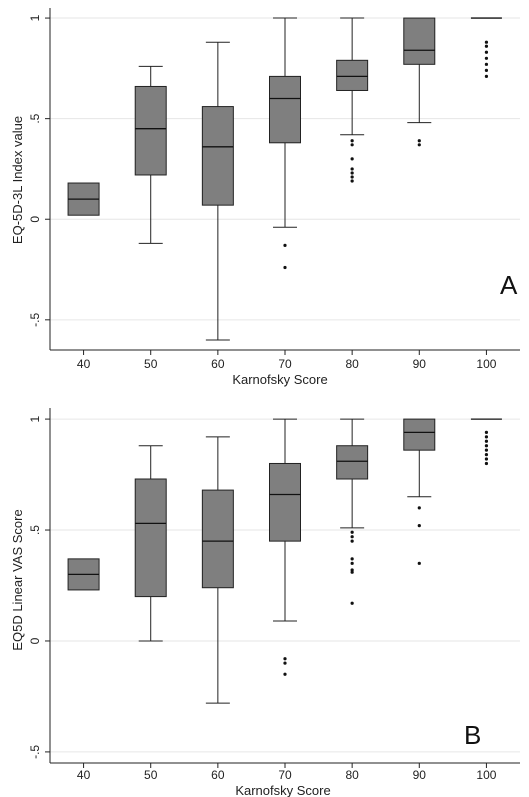 The height and width of the screenshot is (797, 529). Describe the element at coordinates (17, 579) in the screenshot. I see `y-axis-title: EQ5D Linear VAS Score` at that location.